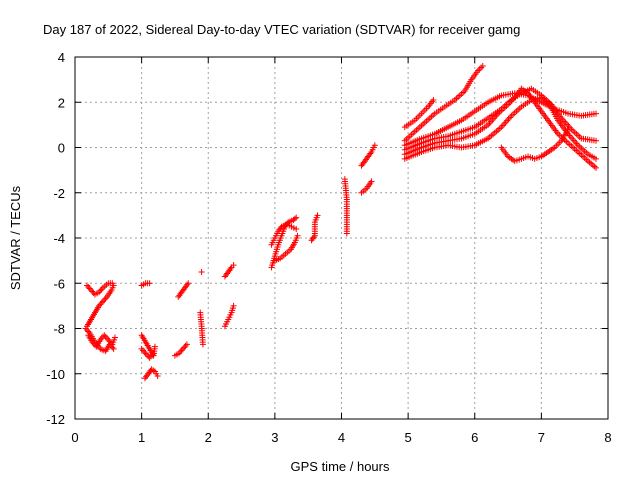  Describe the element at coordinates (59, 329) in the screenshot. I see `y-tick-label: -8` at that location.